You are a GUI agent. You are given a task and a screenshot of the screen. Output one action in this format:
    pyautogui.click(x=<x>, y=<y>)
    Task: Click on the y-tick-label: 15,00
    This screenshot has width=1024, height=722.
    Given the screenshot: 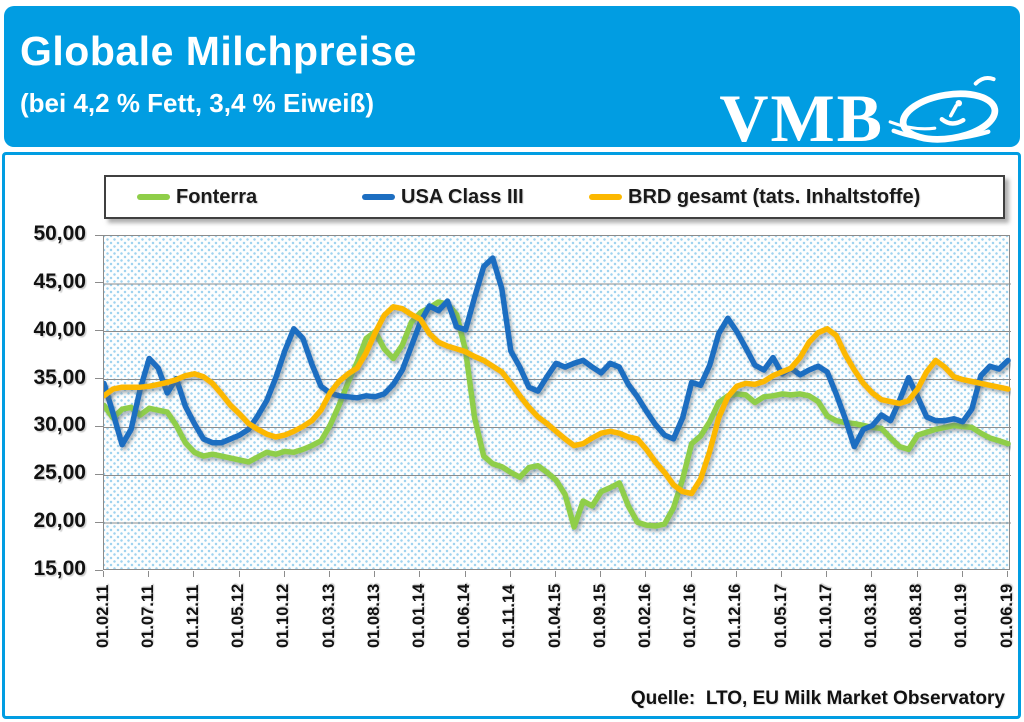 What is the action you would take?
    pyautogui.click(x=59, y=568)
    